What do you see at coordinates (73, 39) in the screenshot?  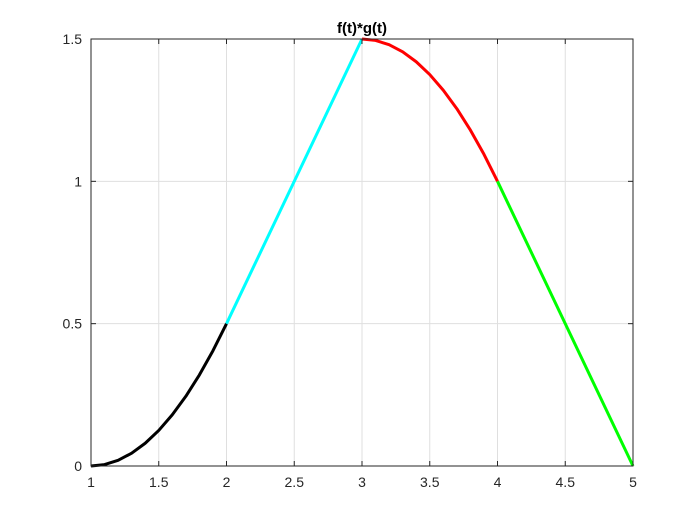 I see `y-tick-label: 1.5` at bounding box center [73, 39].